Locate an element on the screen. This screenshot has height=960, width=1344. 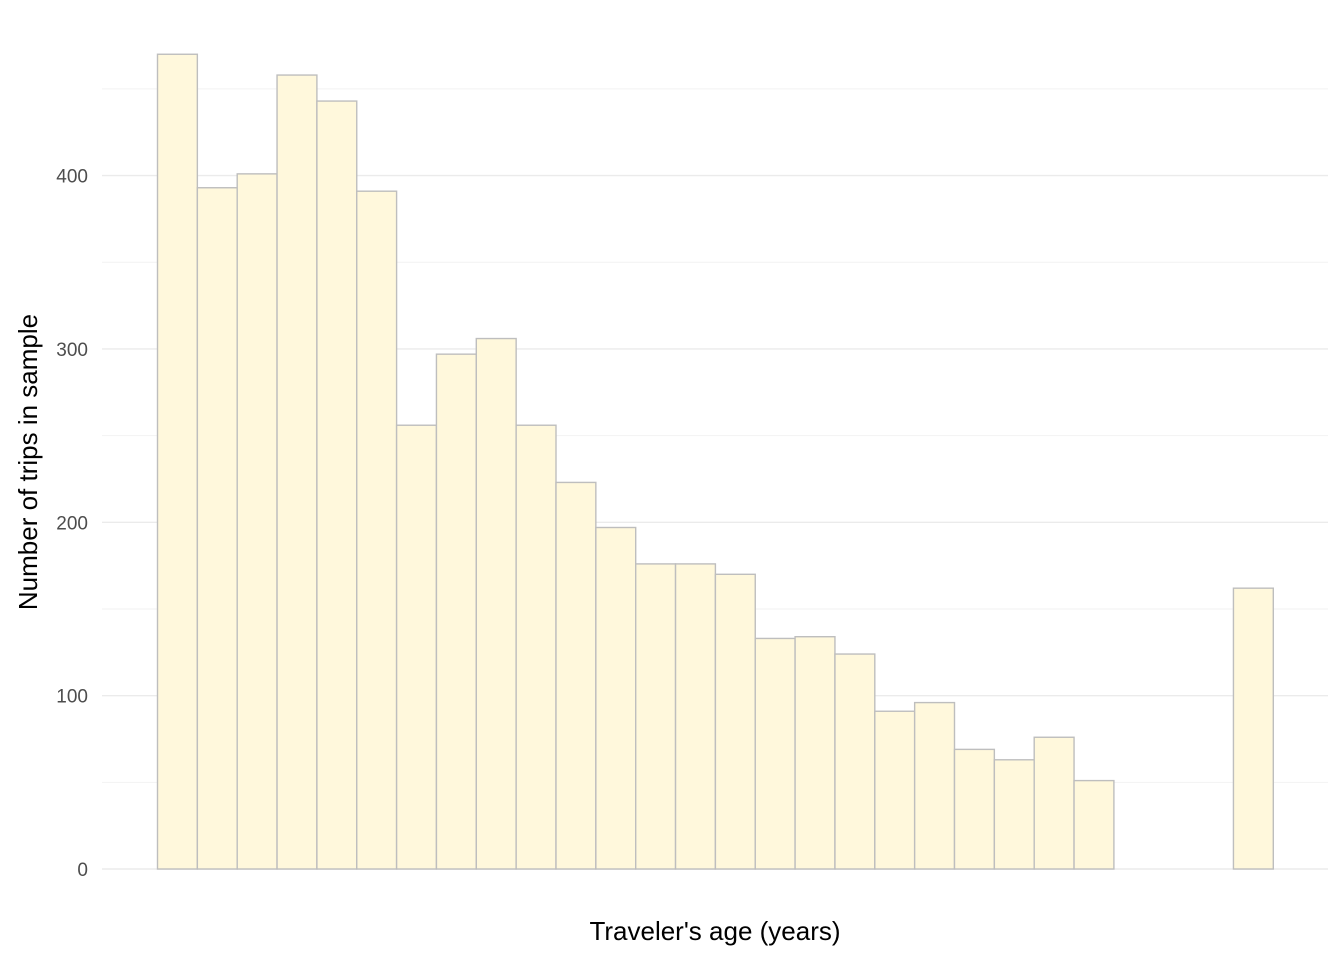
y-axis-ticks: 0 100 200 300 400 is located at coordinates (72, 524).